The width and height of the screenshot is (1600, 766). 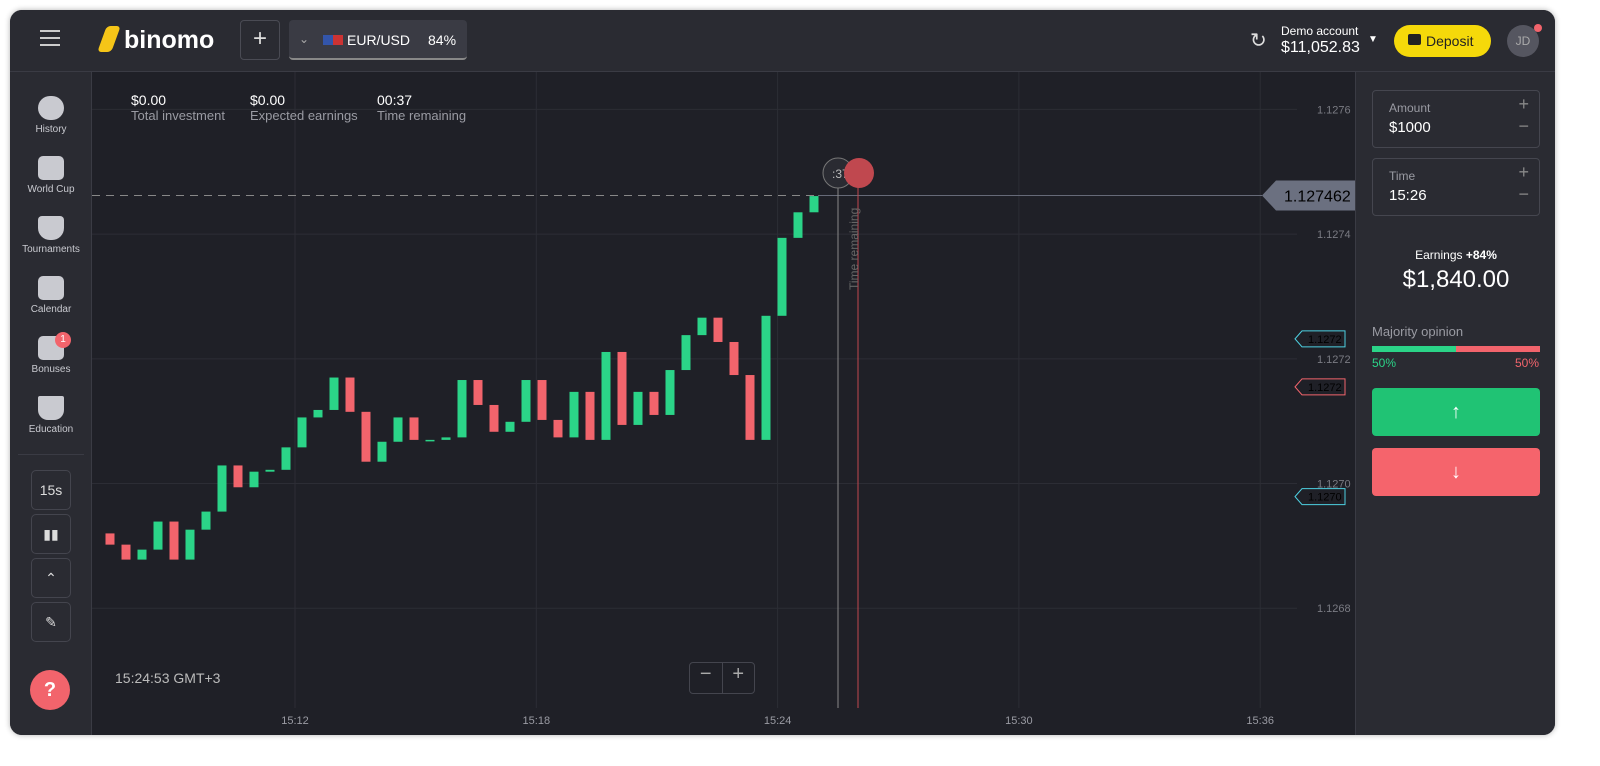 What do you see at coordinates (1414, 349) in the screenshot?
I see `majority-up-bar` at bounding box center [1414, 349].